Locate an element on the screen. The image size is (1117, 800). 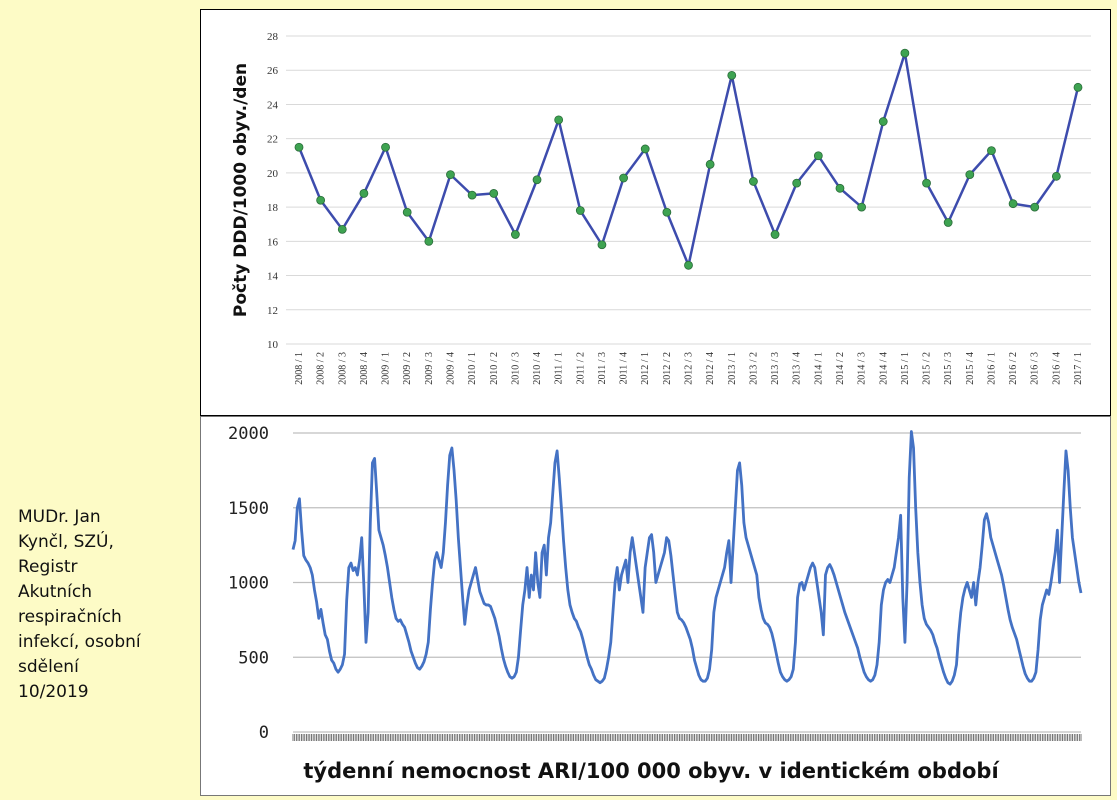
y-tick-label: 26 is located at coordinates (273, 71).